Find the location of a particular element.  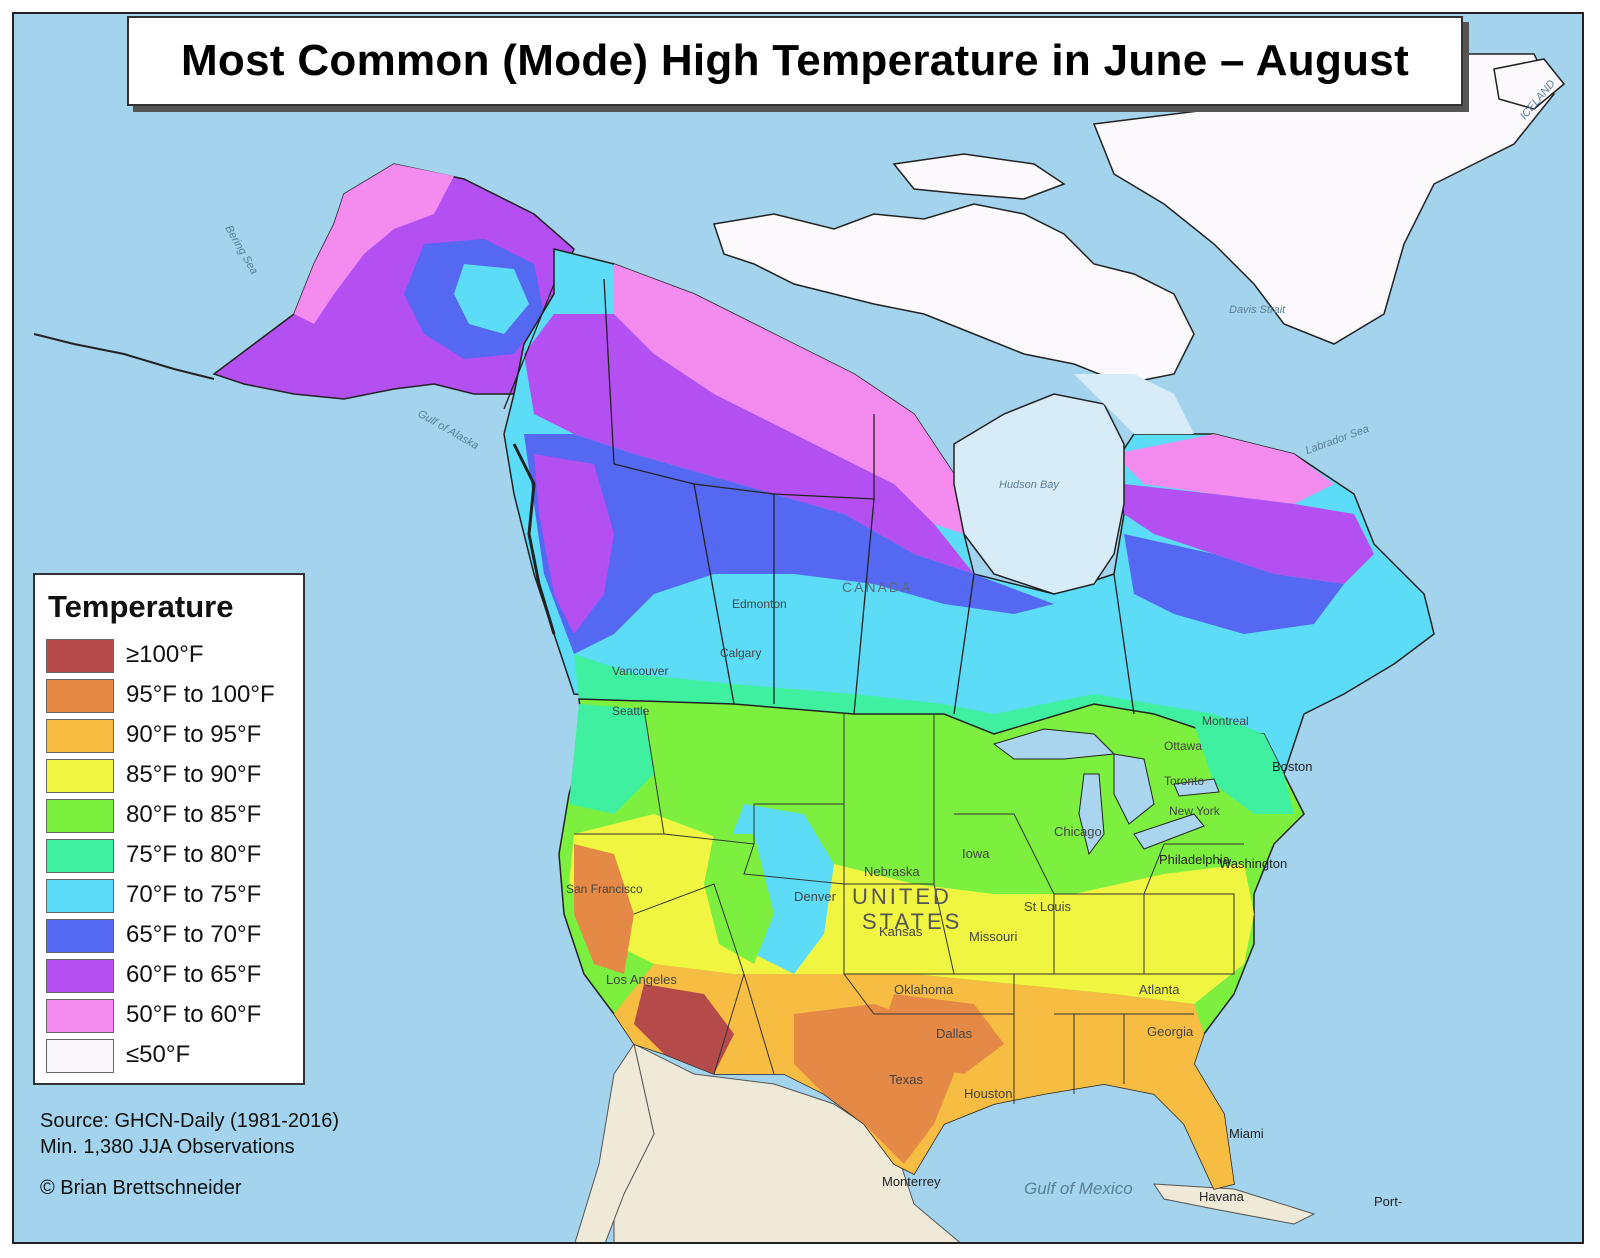

state-iowa: Iowa is located at coordinates (976, 853).